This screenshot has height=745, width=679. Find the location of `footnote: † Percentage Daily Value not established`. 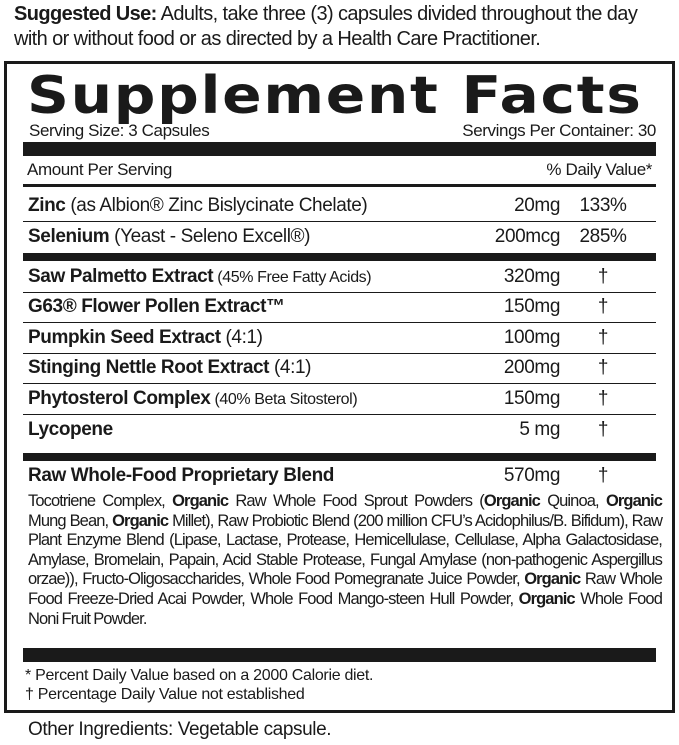

footnote: † Percentage Daily Value not established is located at coordinates (165, 694).